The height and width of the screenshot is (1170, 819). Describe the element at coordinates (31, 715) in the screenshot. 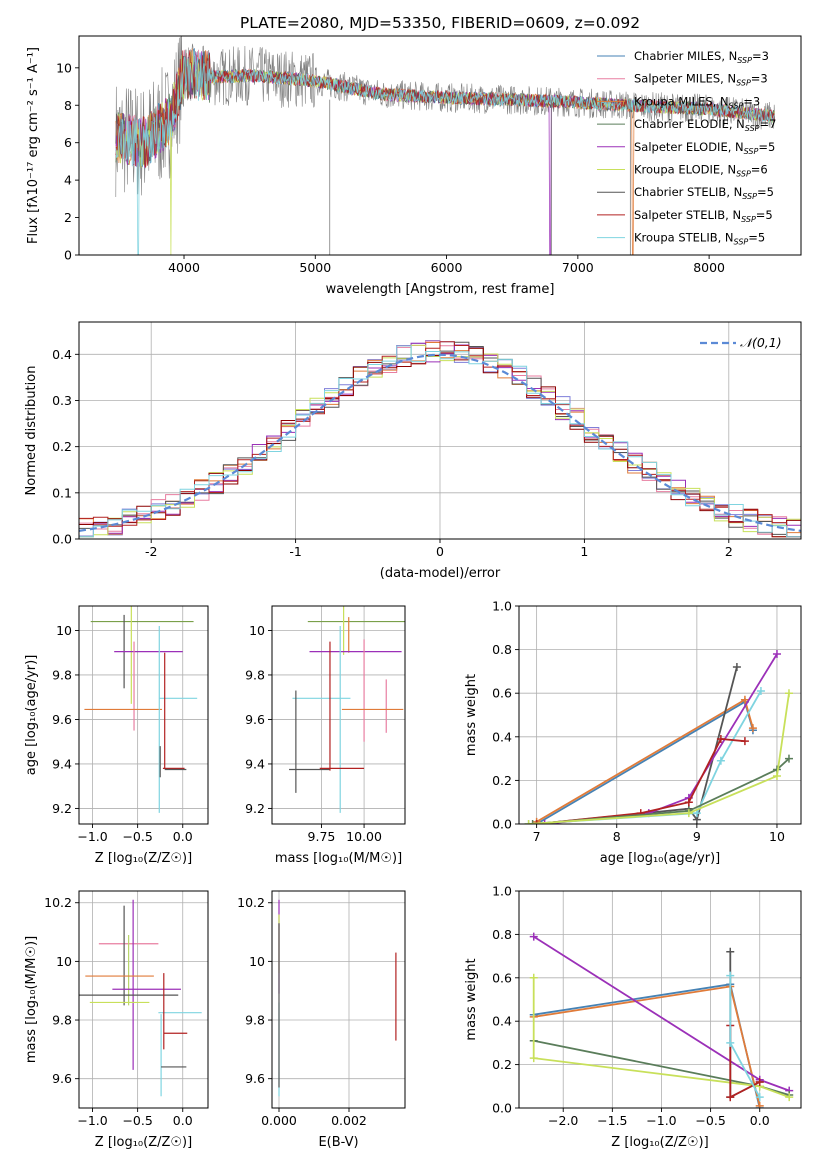

I see `y-axis-label: age [log₁₀(age/yr)]` at that location.